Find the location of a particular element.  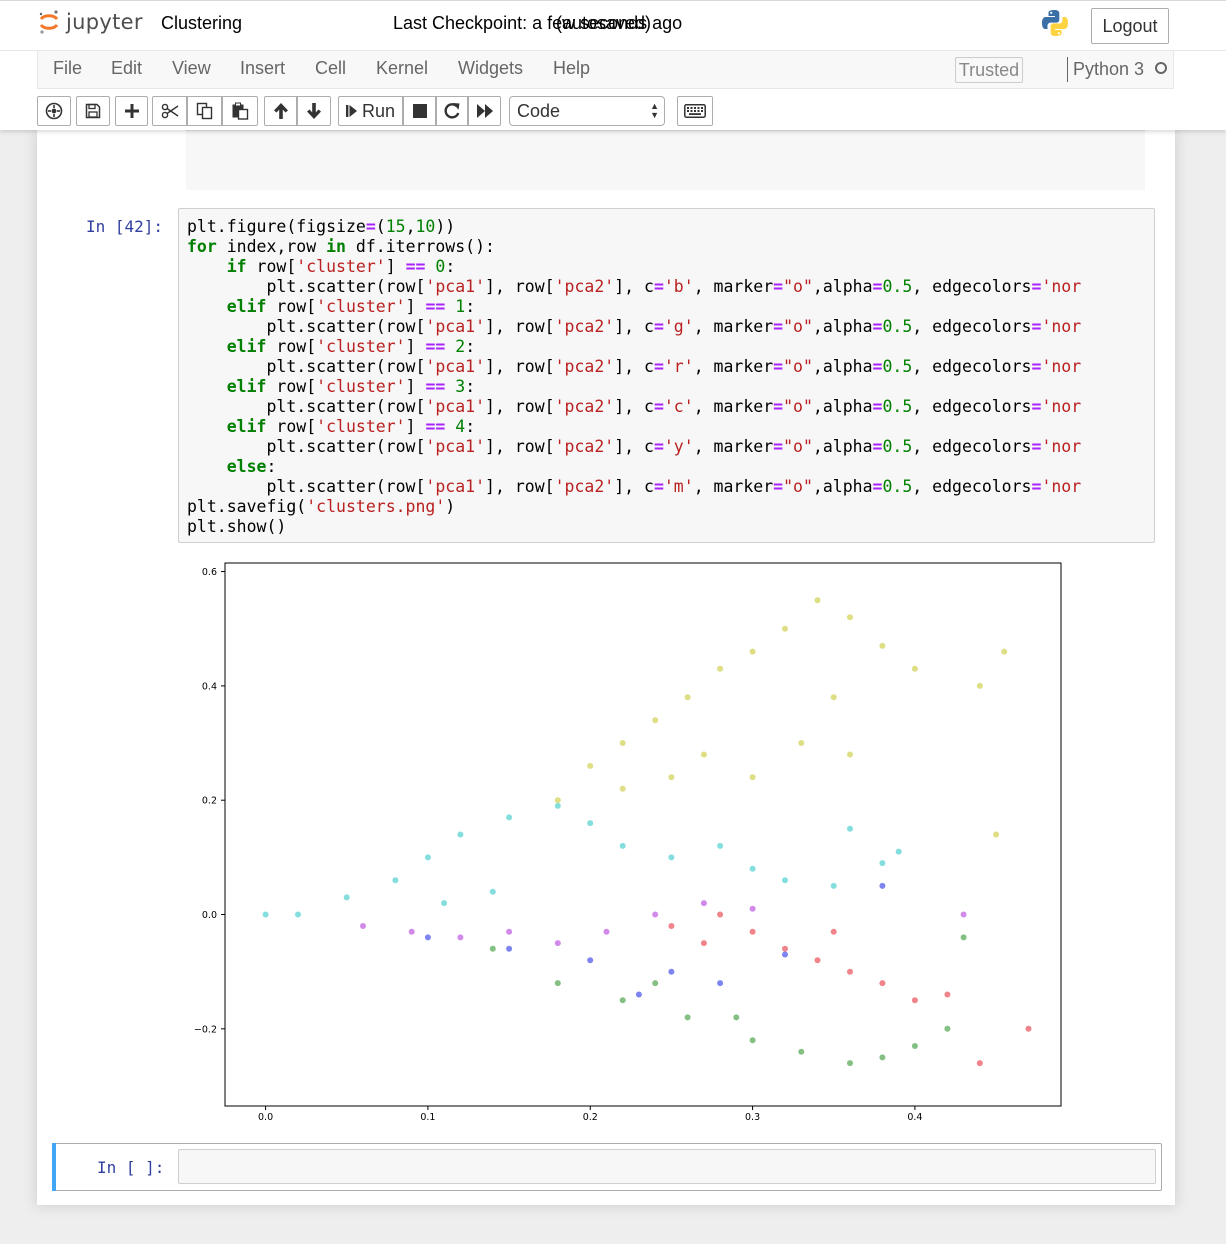

kernel-divider is located at coordinates (1067, 69).